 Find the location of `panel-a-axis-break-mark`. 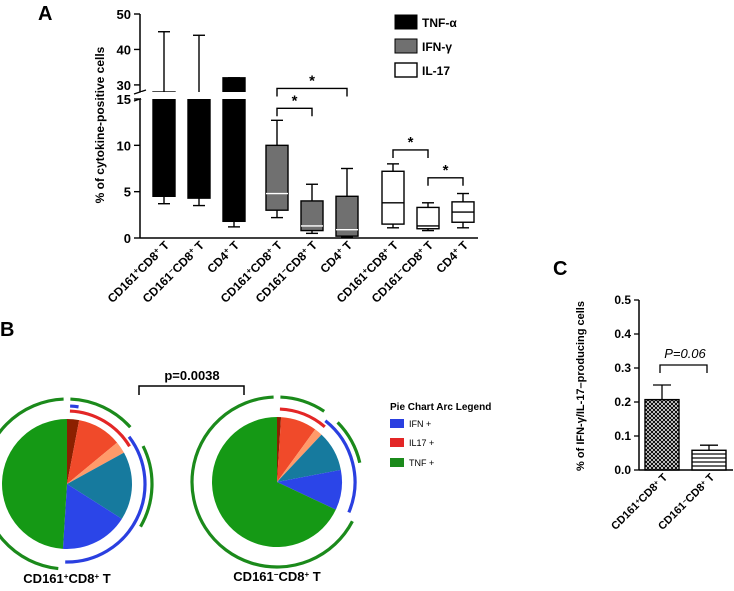

panel-a-axis-break-mark is located at coordinates (140, 92).